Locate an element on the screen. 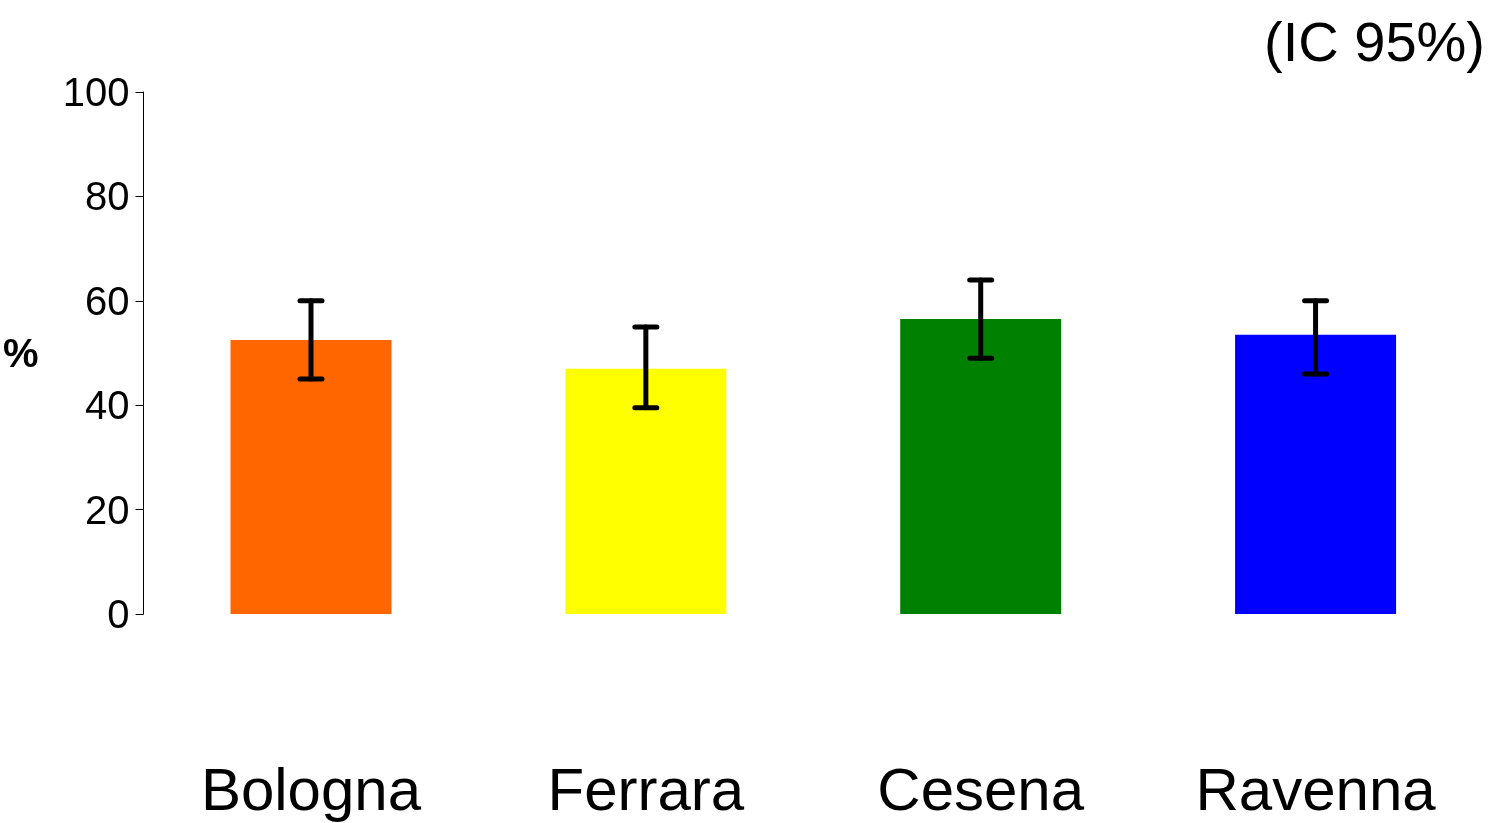  y-axis-title: % is located at coordinates (20, 353).